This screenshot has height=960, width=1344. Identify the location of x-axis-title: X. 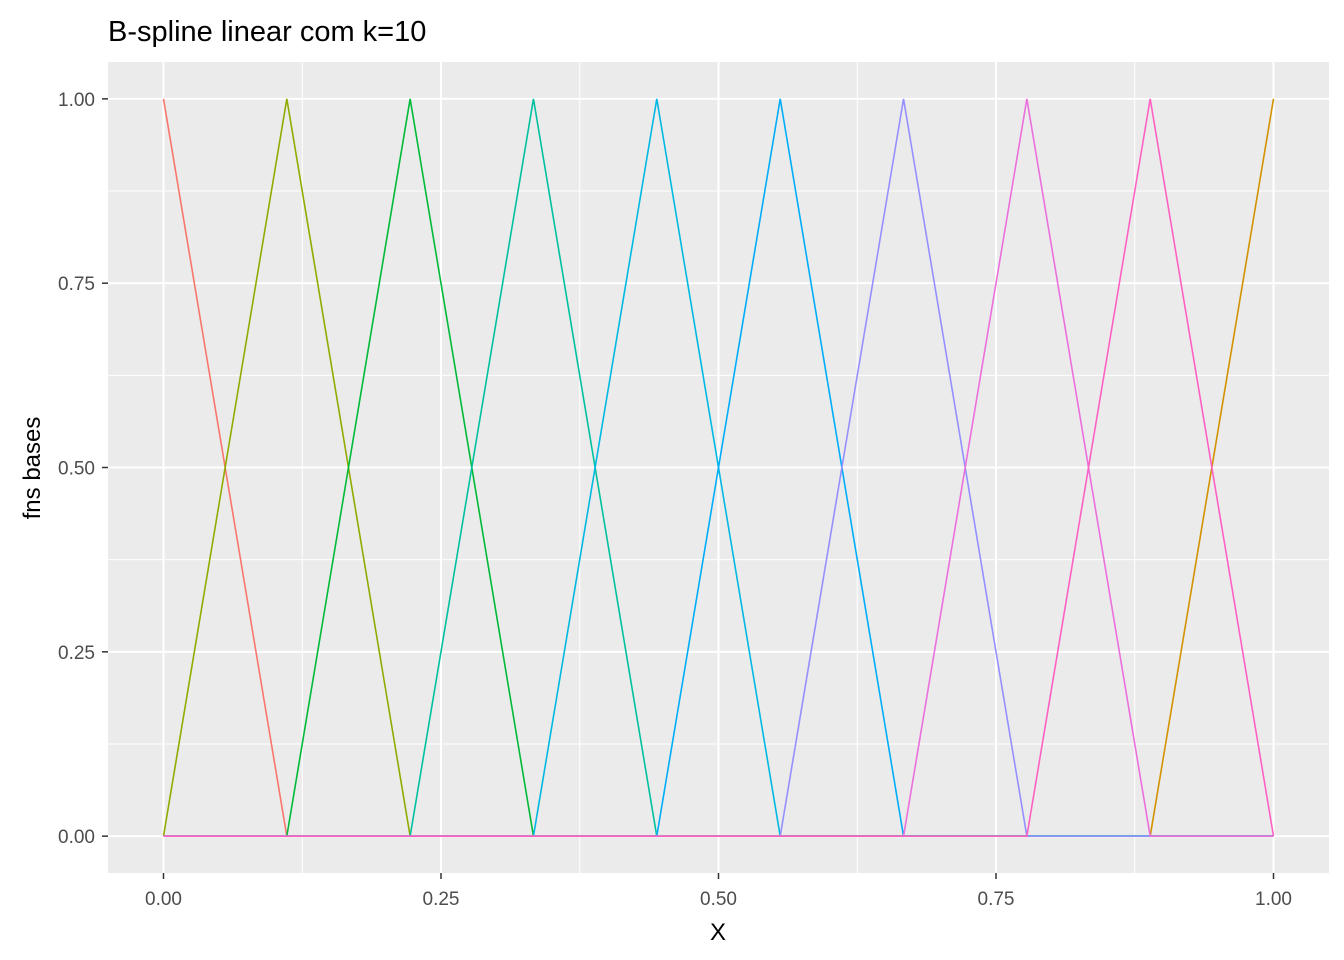
(718, 932).